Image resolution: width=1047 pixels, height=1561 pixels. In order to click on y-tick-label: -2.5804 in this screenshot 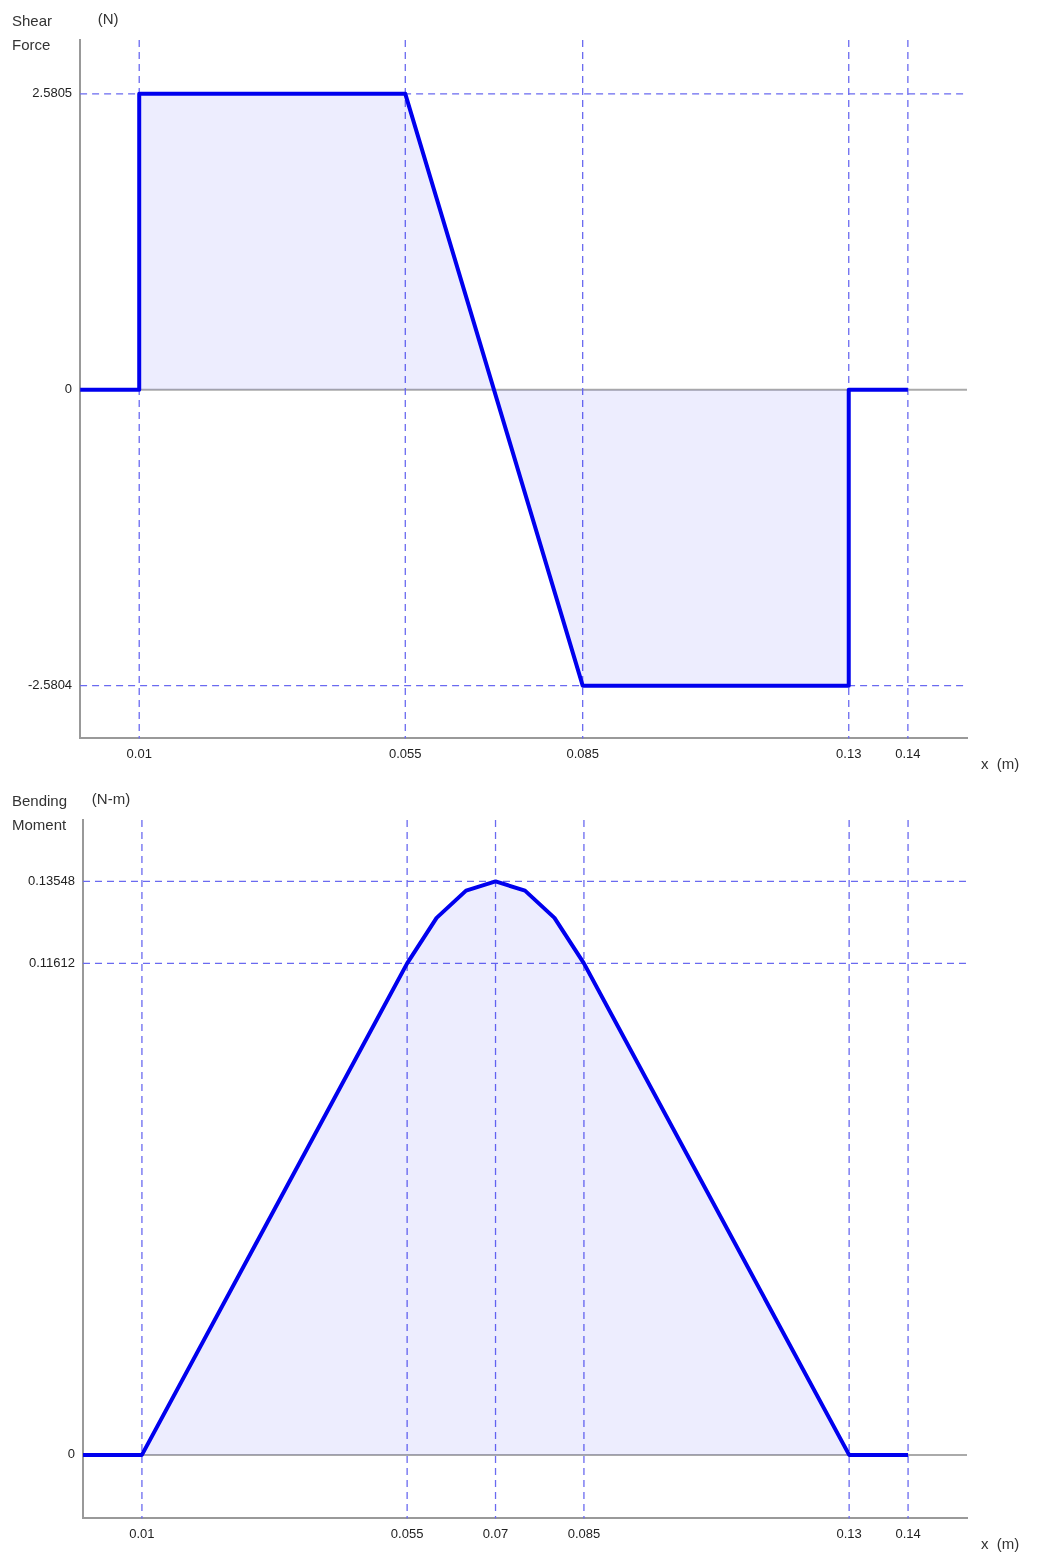, I will do `click(50, 685)`.